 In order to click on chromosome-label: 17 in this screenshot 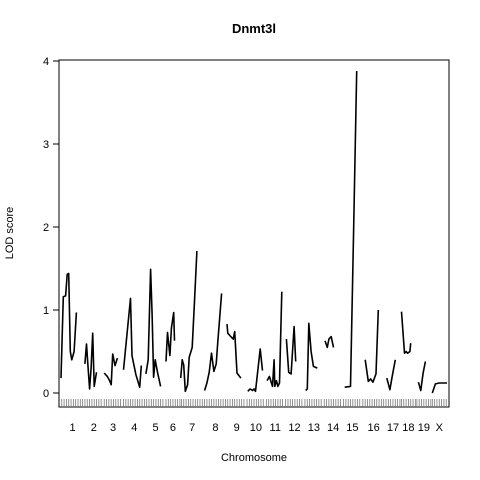, I will do `click(393, 428)`.